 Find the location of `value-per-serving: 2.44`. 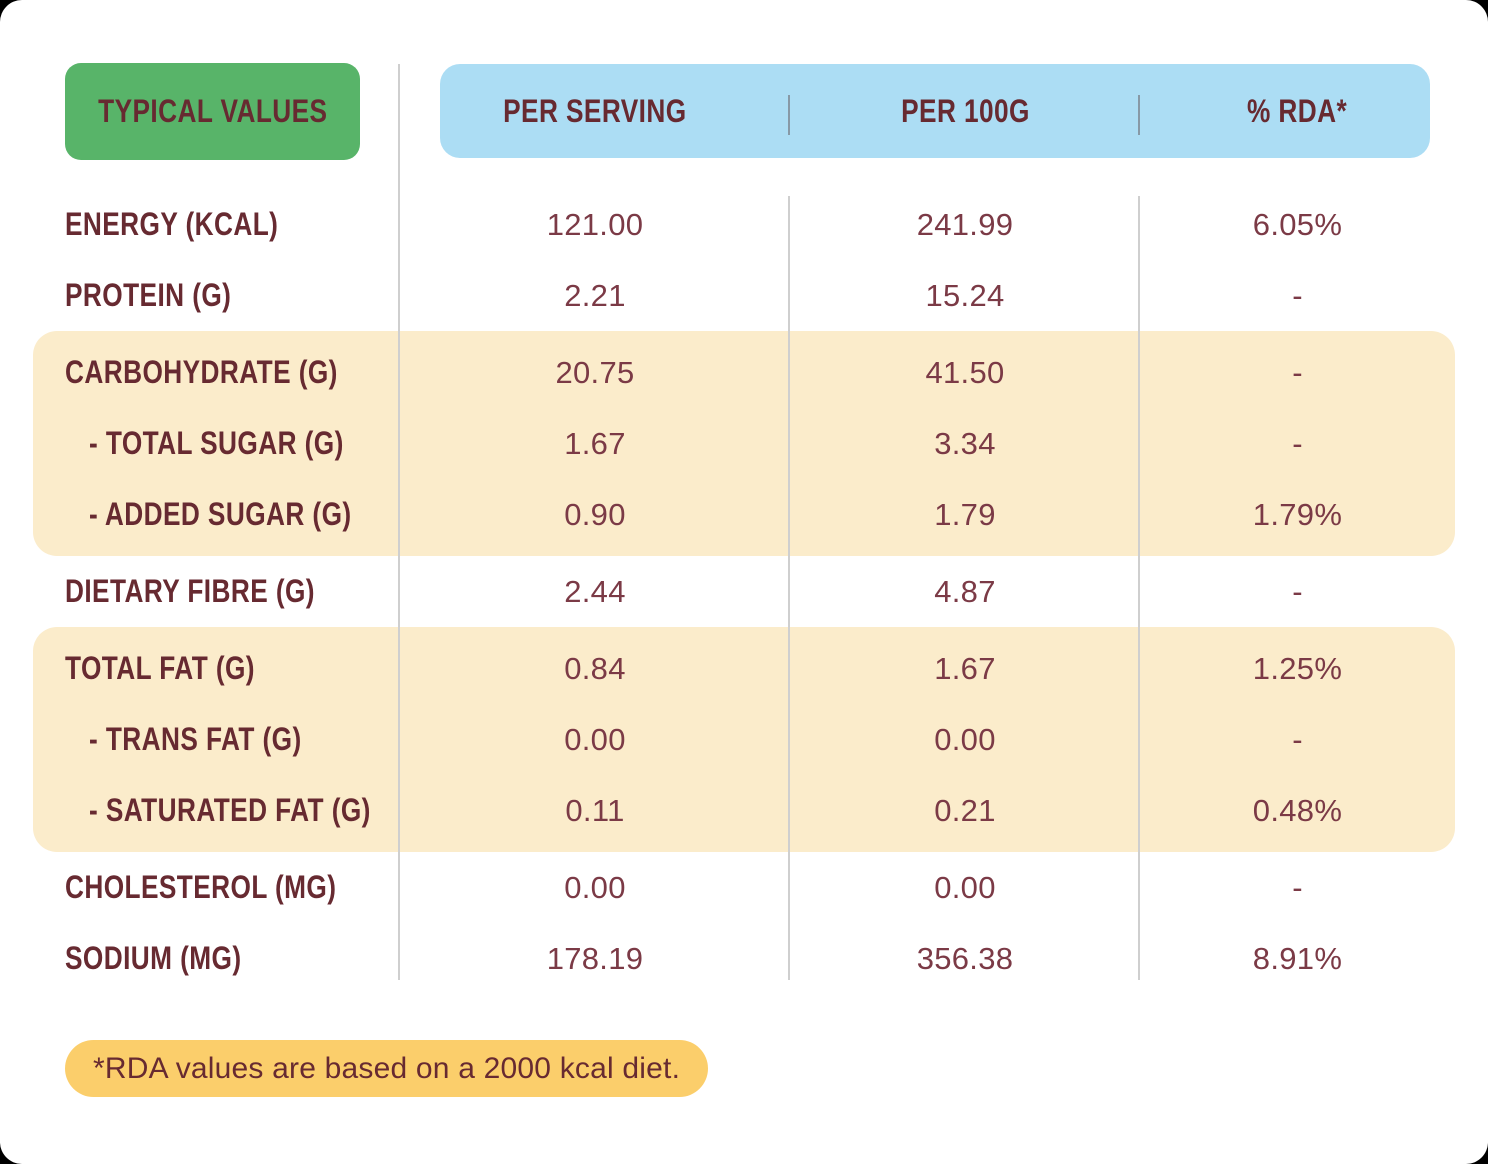

value-per-serving: 2.44 is located at coordinates (595, 591).